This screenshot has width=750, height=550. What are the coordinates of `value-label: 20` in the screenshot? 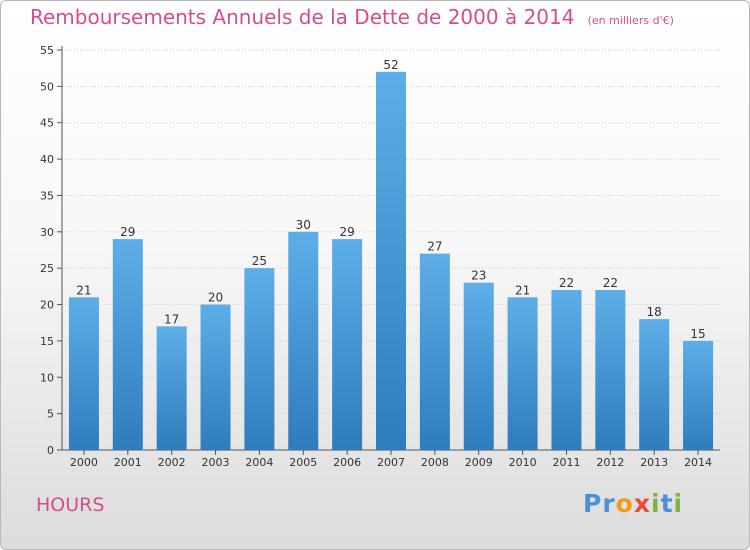 It's located at (215, 298).